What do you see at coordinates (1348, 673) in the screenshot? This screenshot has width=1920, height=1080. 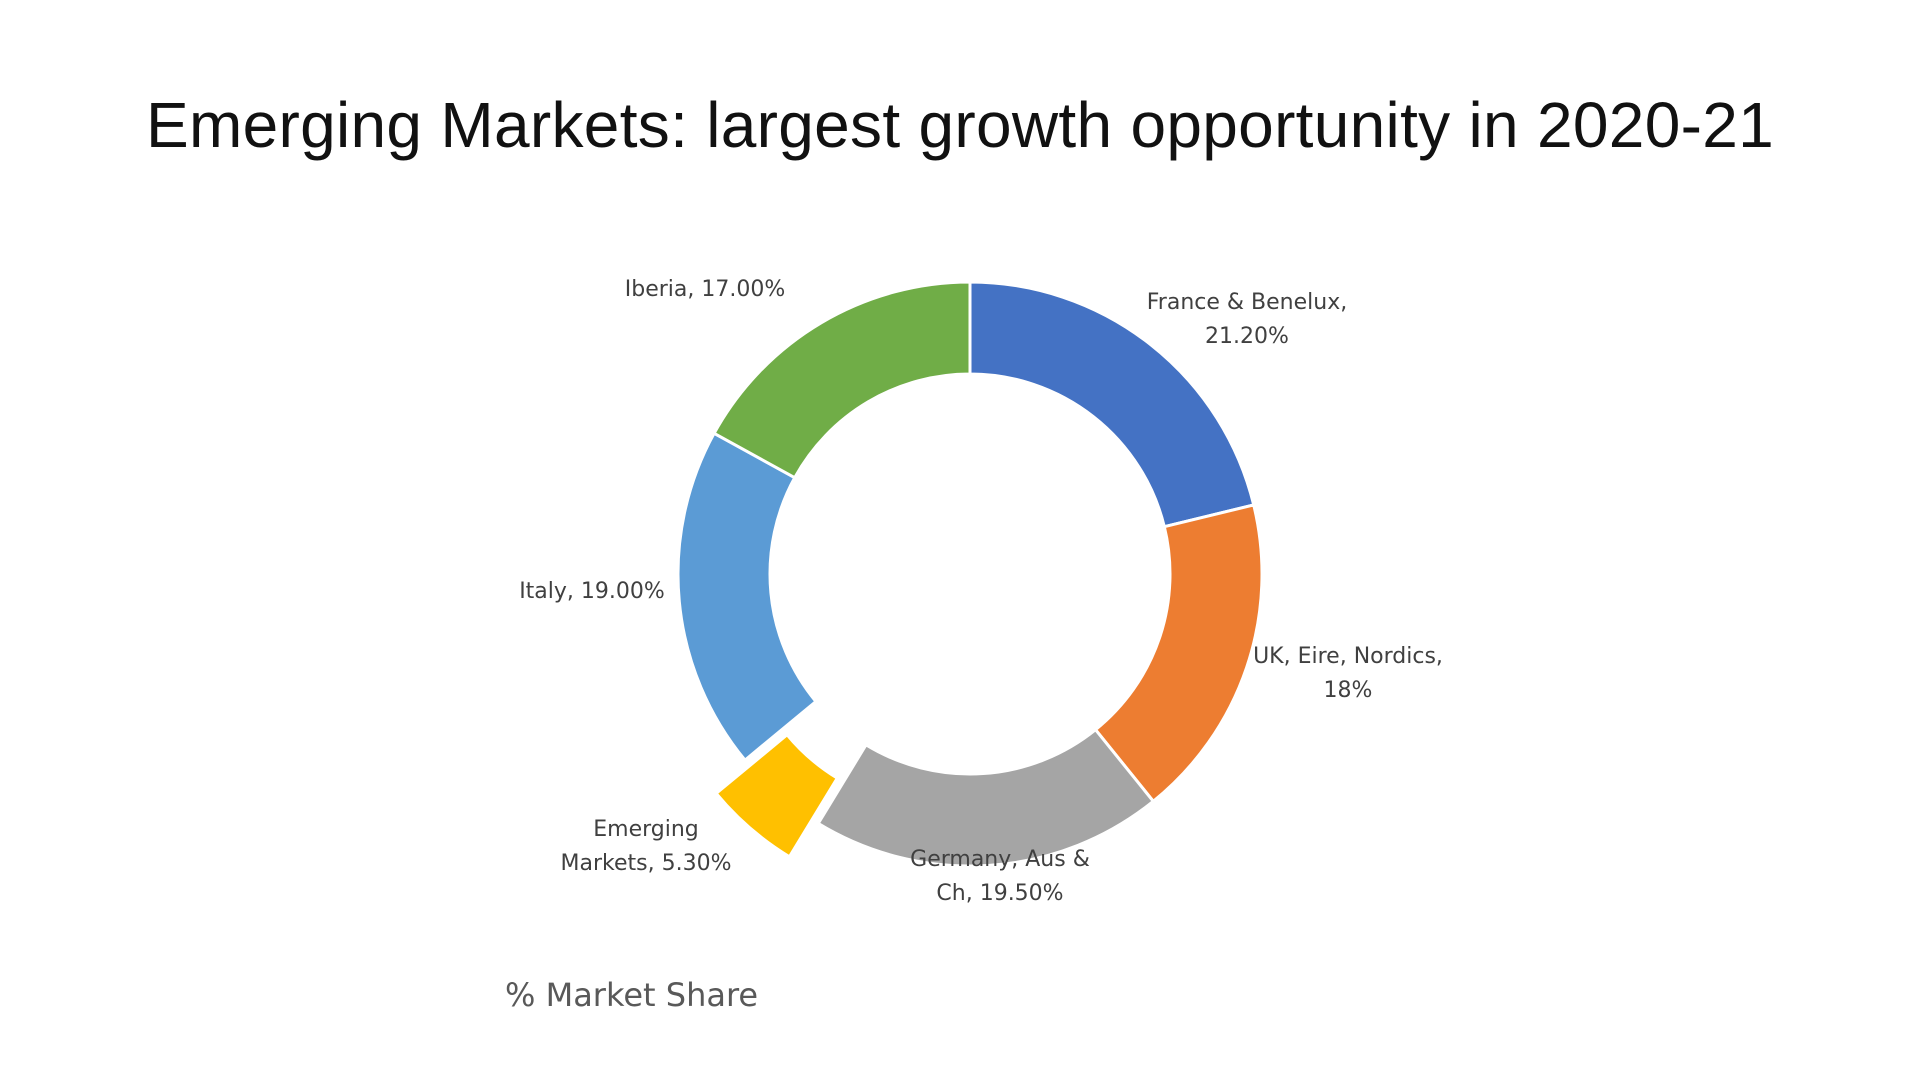 I see `data-label-uk-eire-nordics: UK, Eire, Nordics, 18%` at bounding box center [1348, 673].